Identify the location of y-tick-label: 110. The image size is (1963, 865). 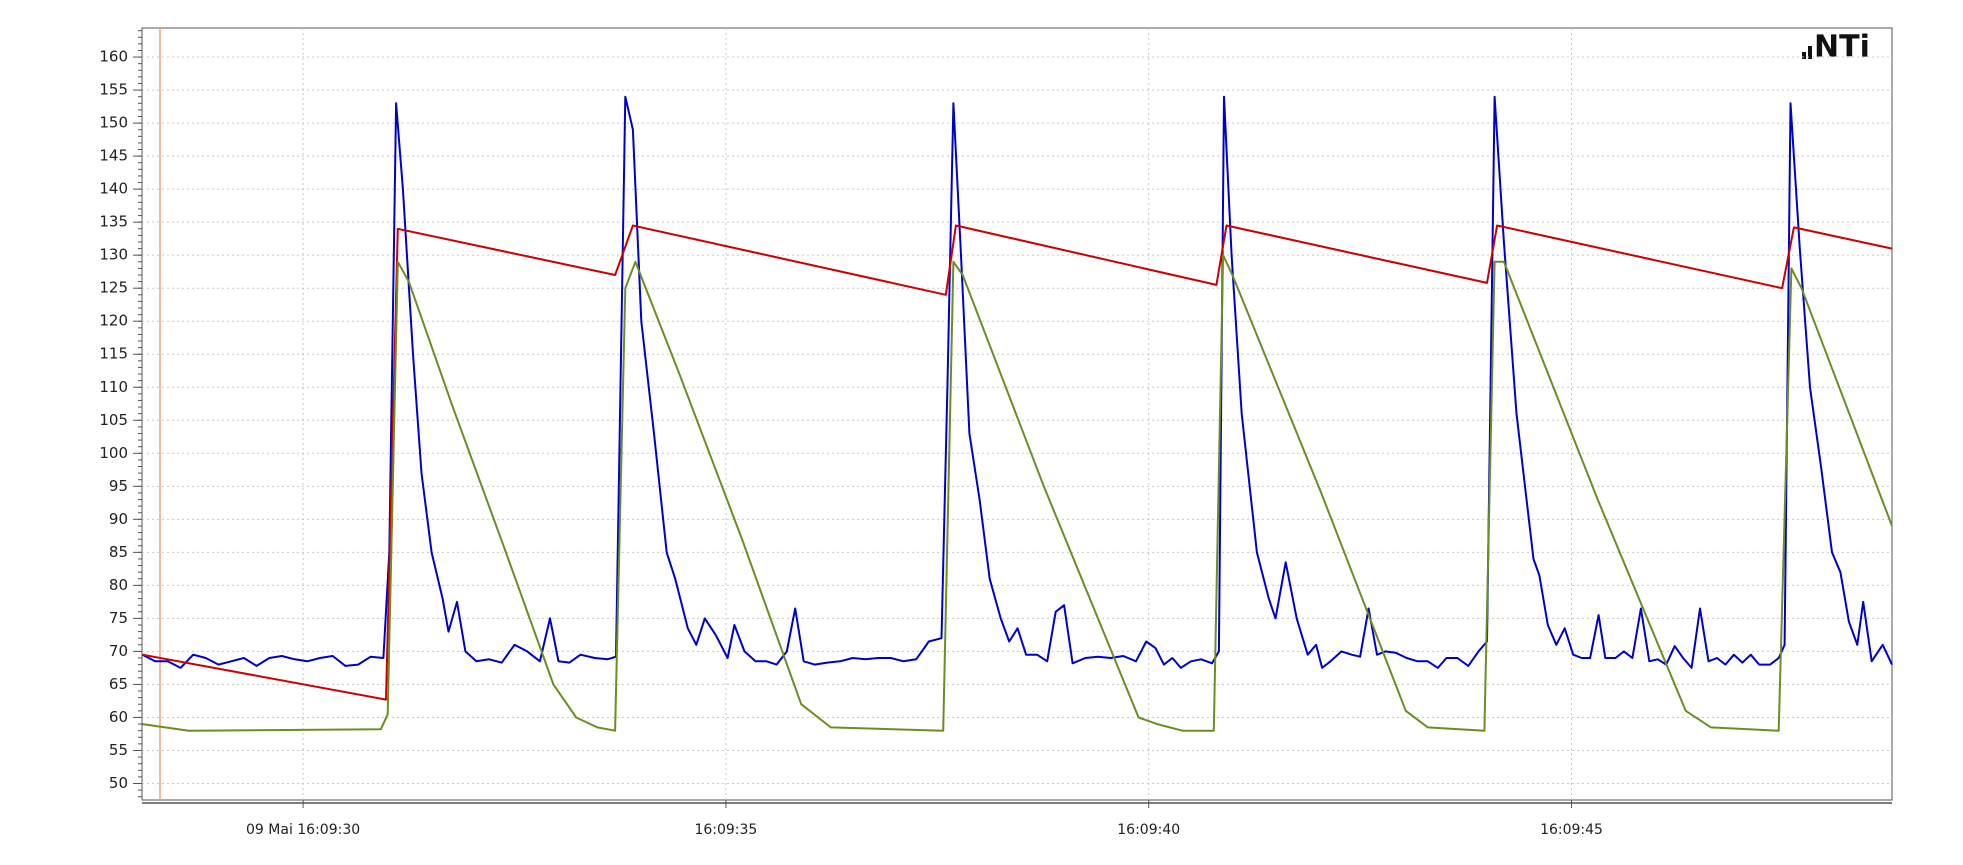
(113, 387).